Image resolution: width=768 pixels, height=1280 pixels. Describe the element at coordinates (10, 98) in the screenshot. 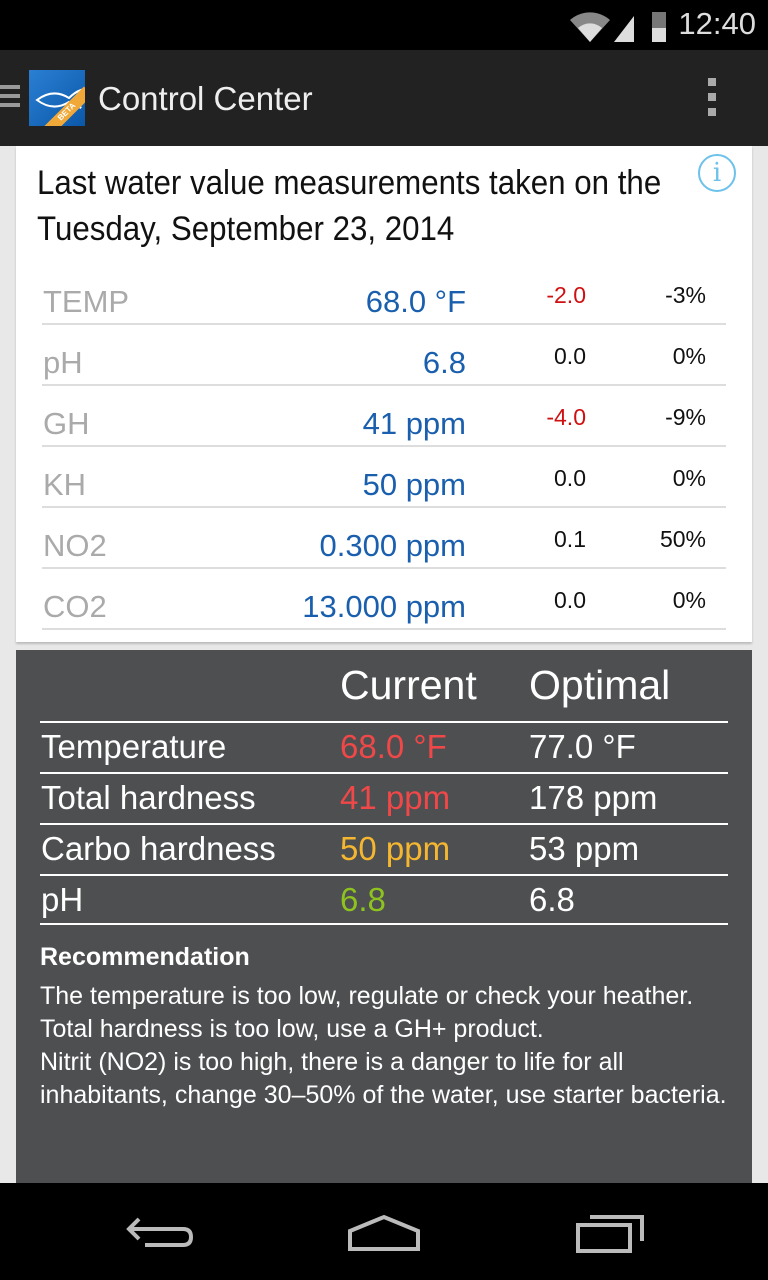

I see `drawer-menu-icon` at that location.